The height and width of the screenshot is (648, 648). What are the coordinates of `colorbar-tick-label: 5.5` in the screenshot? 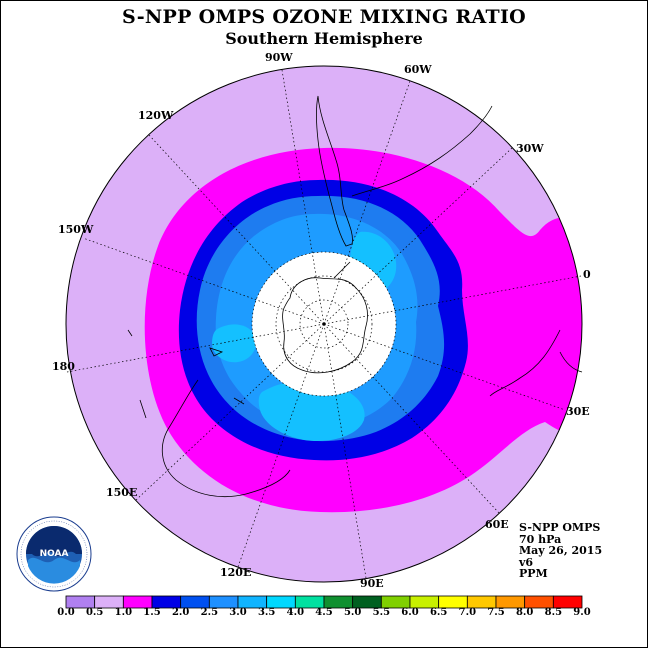 It's located at (381, 612).